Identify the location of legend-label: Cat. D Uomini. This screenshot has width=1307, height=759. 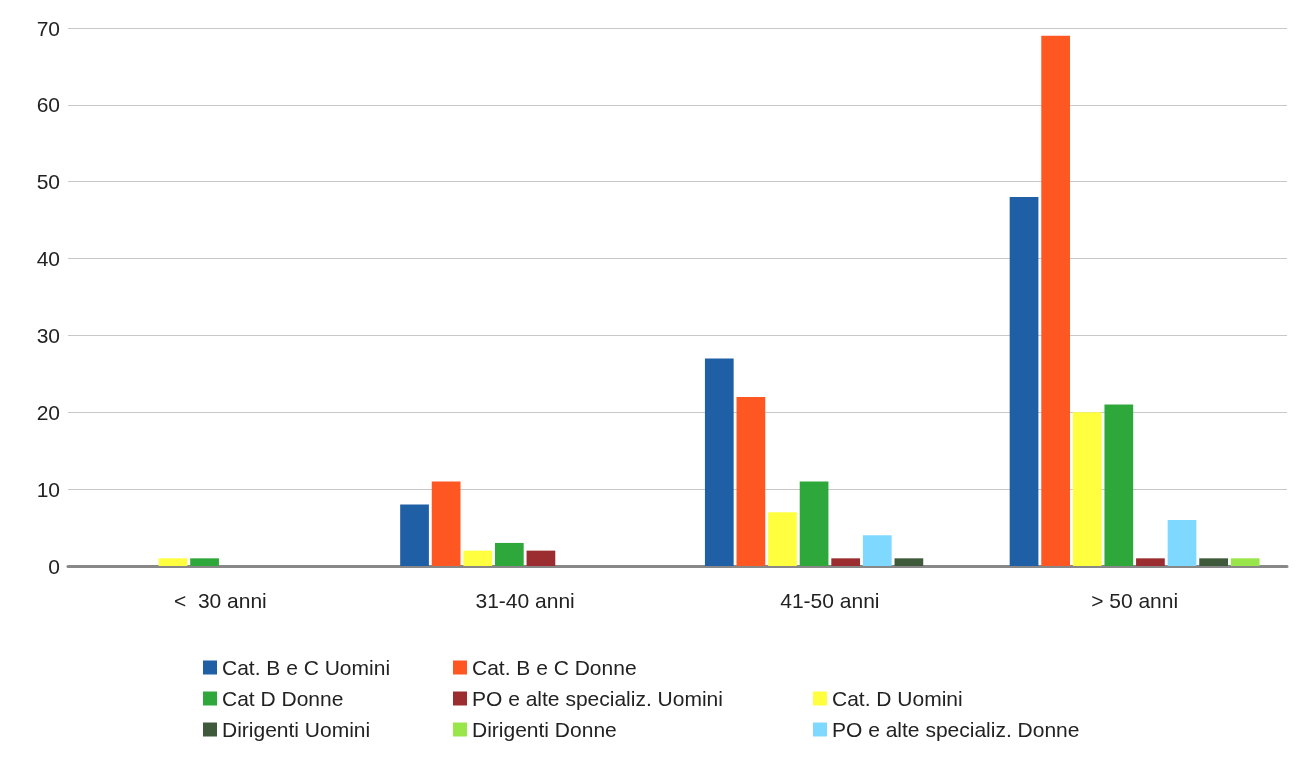
(897, 698).